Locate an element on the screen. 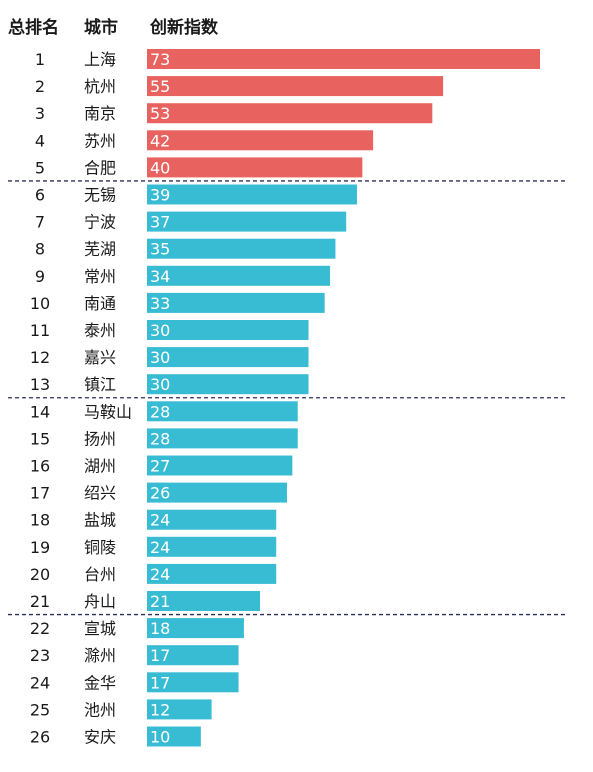 The height and width of the screenshot is (772, 593). value-label: 27 is located at coordinates (160, 466).